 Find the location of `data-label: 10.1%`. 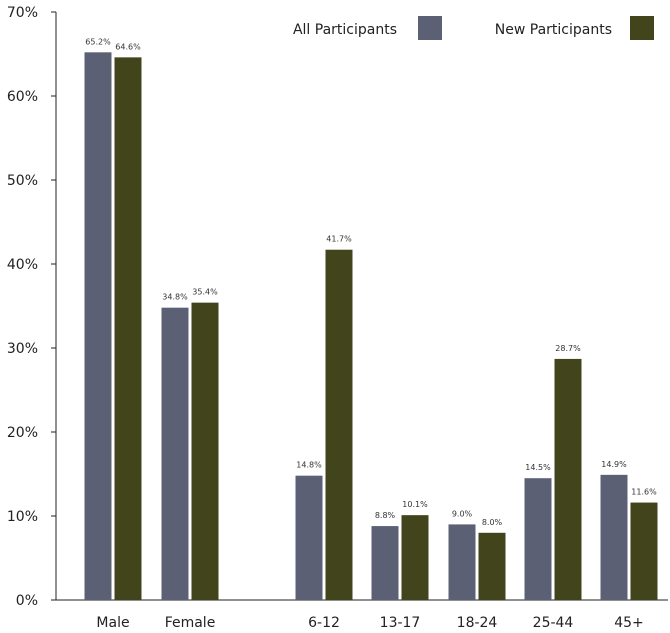

data-label: 10.1% is located at coordinates (415, 504).